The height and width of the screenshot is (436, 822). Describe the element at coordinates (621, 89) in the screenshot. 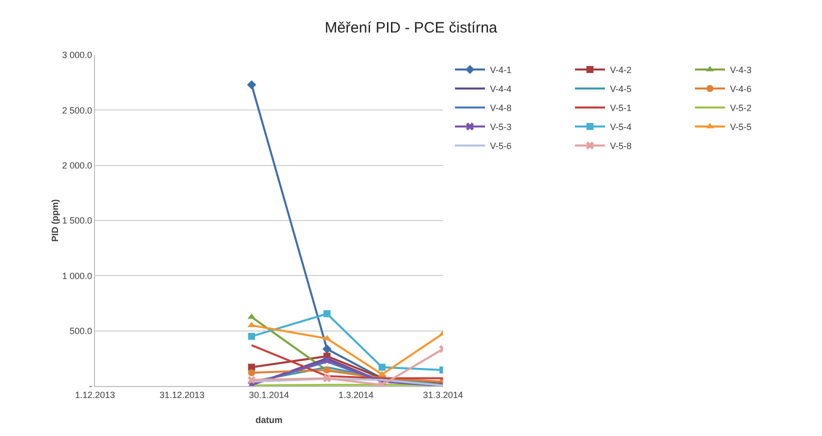

I see `legend-label: V-4-5` at that location.